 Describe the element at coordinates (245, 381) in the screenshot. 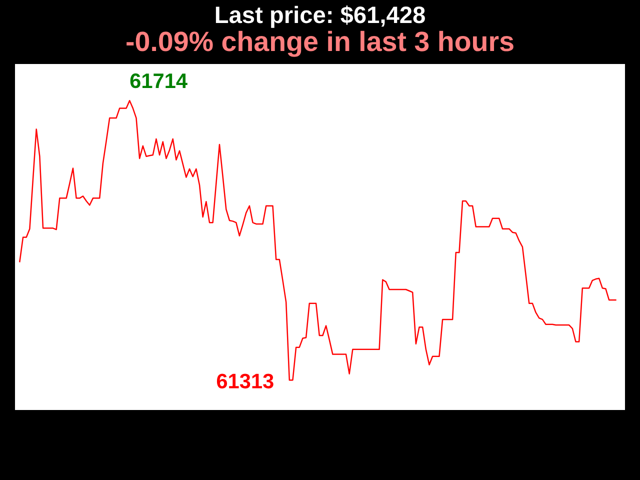

I see `data-label: 61313` at that location.